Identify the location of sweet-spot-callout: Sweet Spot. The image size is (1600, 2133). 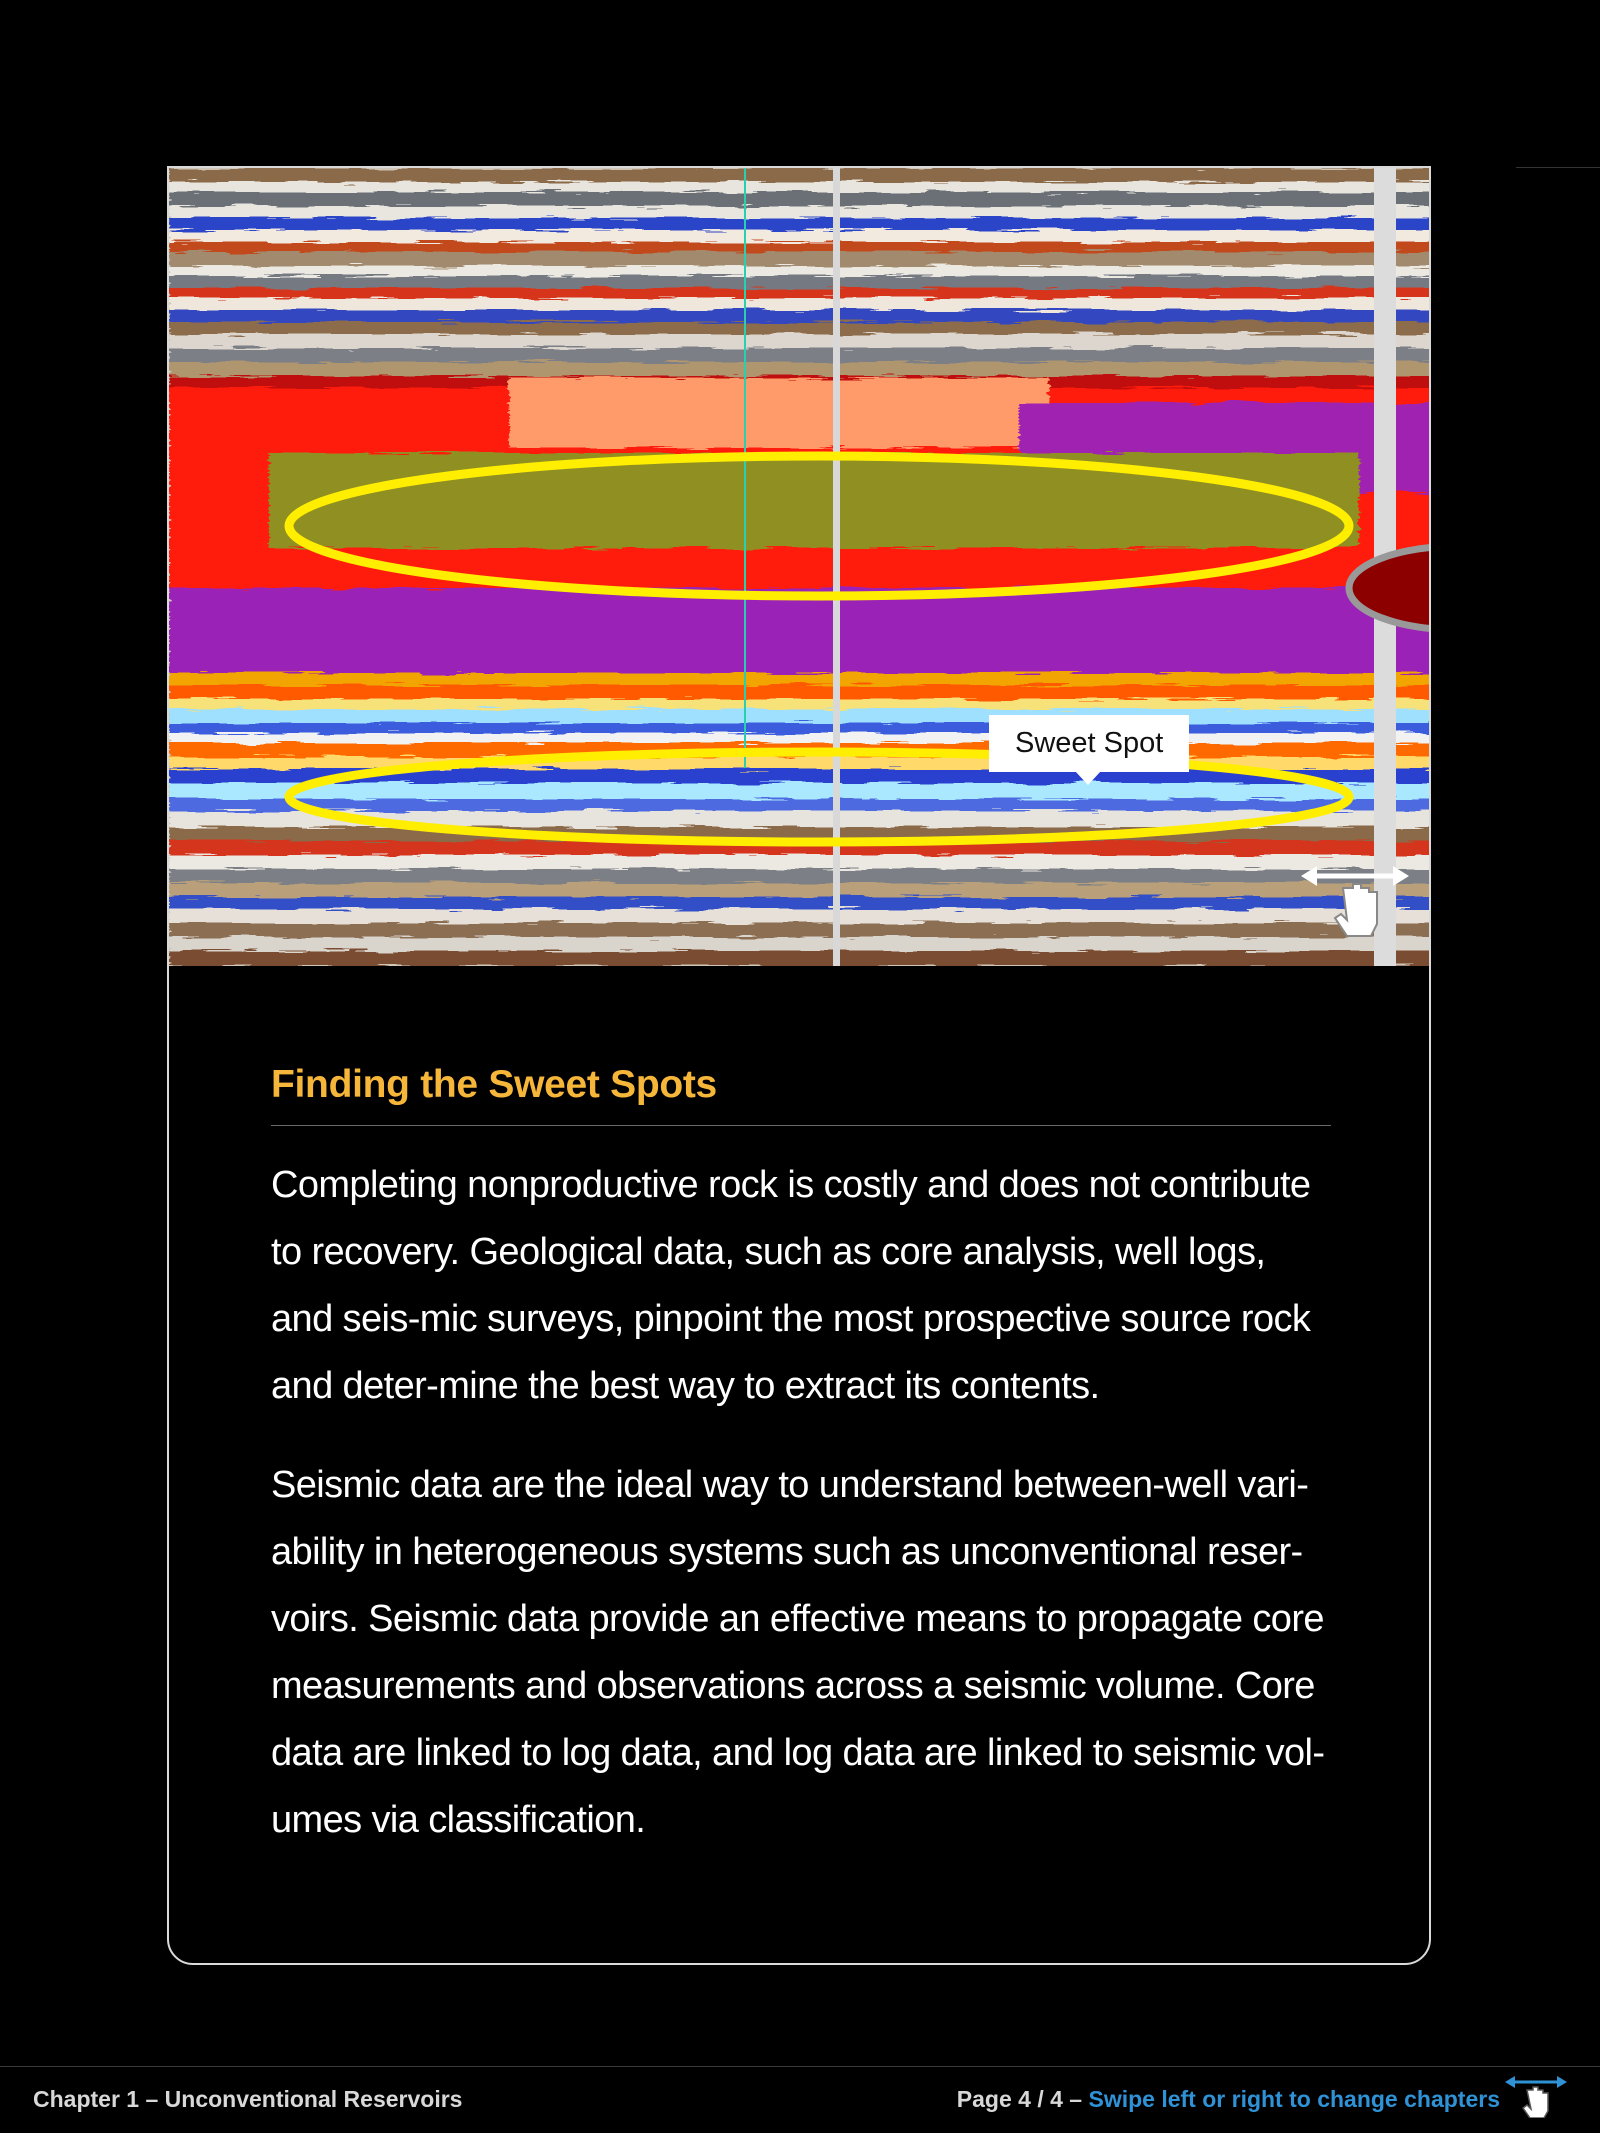
(1089, 750).